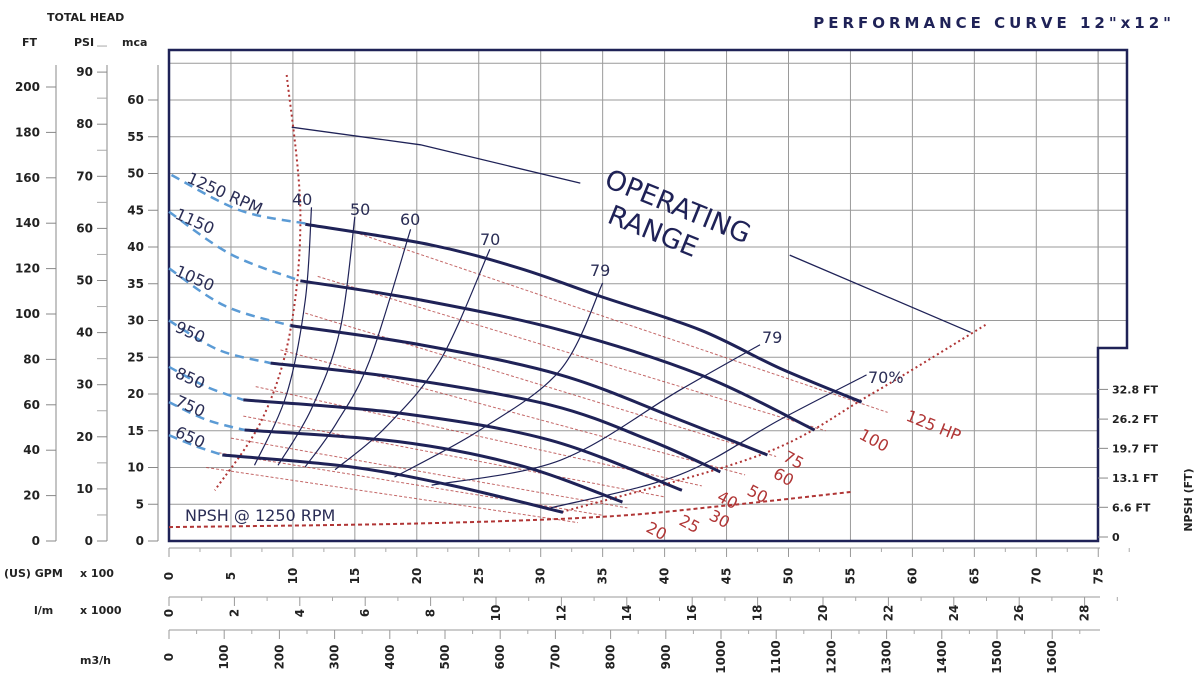  What do you see at coordinates (84, 281) in the screenshot?
I see `psi-tick-label: 50` at bounding box center [84, 281].